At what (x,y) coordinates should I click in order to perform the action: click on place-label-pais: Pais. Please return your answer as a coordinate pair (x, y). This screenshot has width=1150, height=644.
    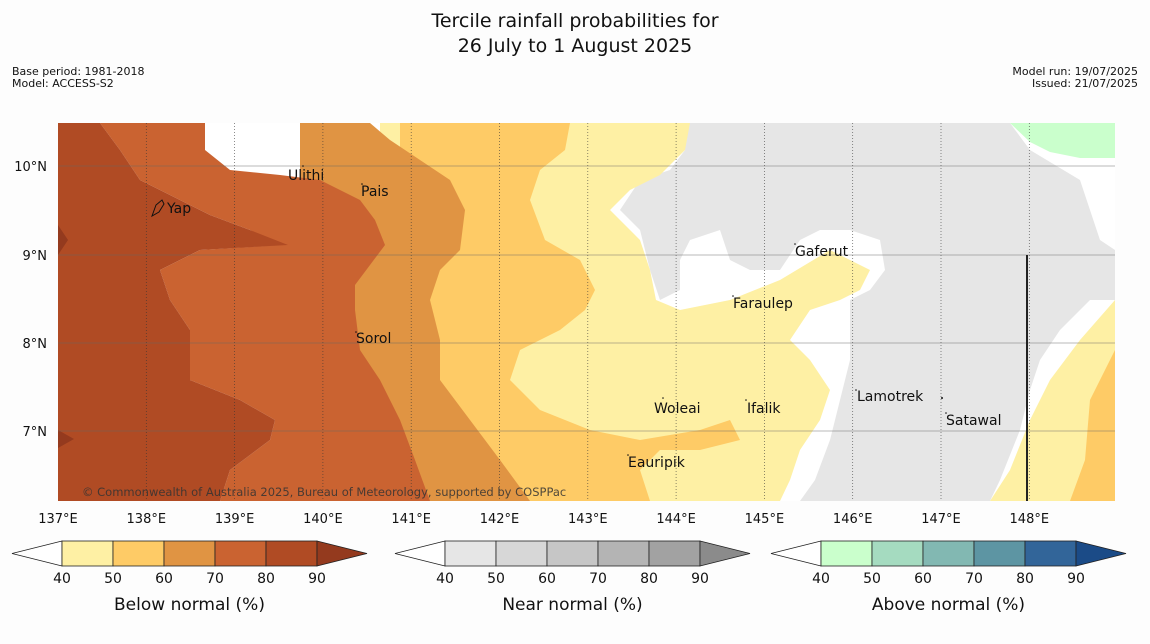
    Looking at the image, I should click on (375, 192).